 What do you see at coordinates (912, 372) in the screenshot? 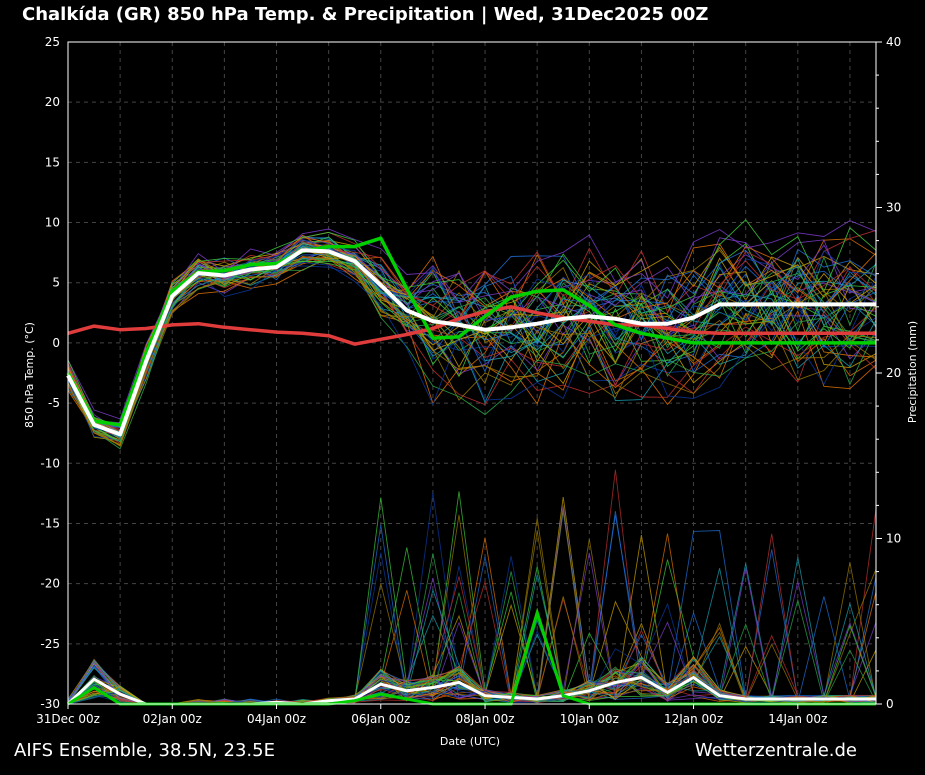
I see `y-axis-right-label: Precipitation (mm)` at bounding box center [912, 372].